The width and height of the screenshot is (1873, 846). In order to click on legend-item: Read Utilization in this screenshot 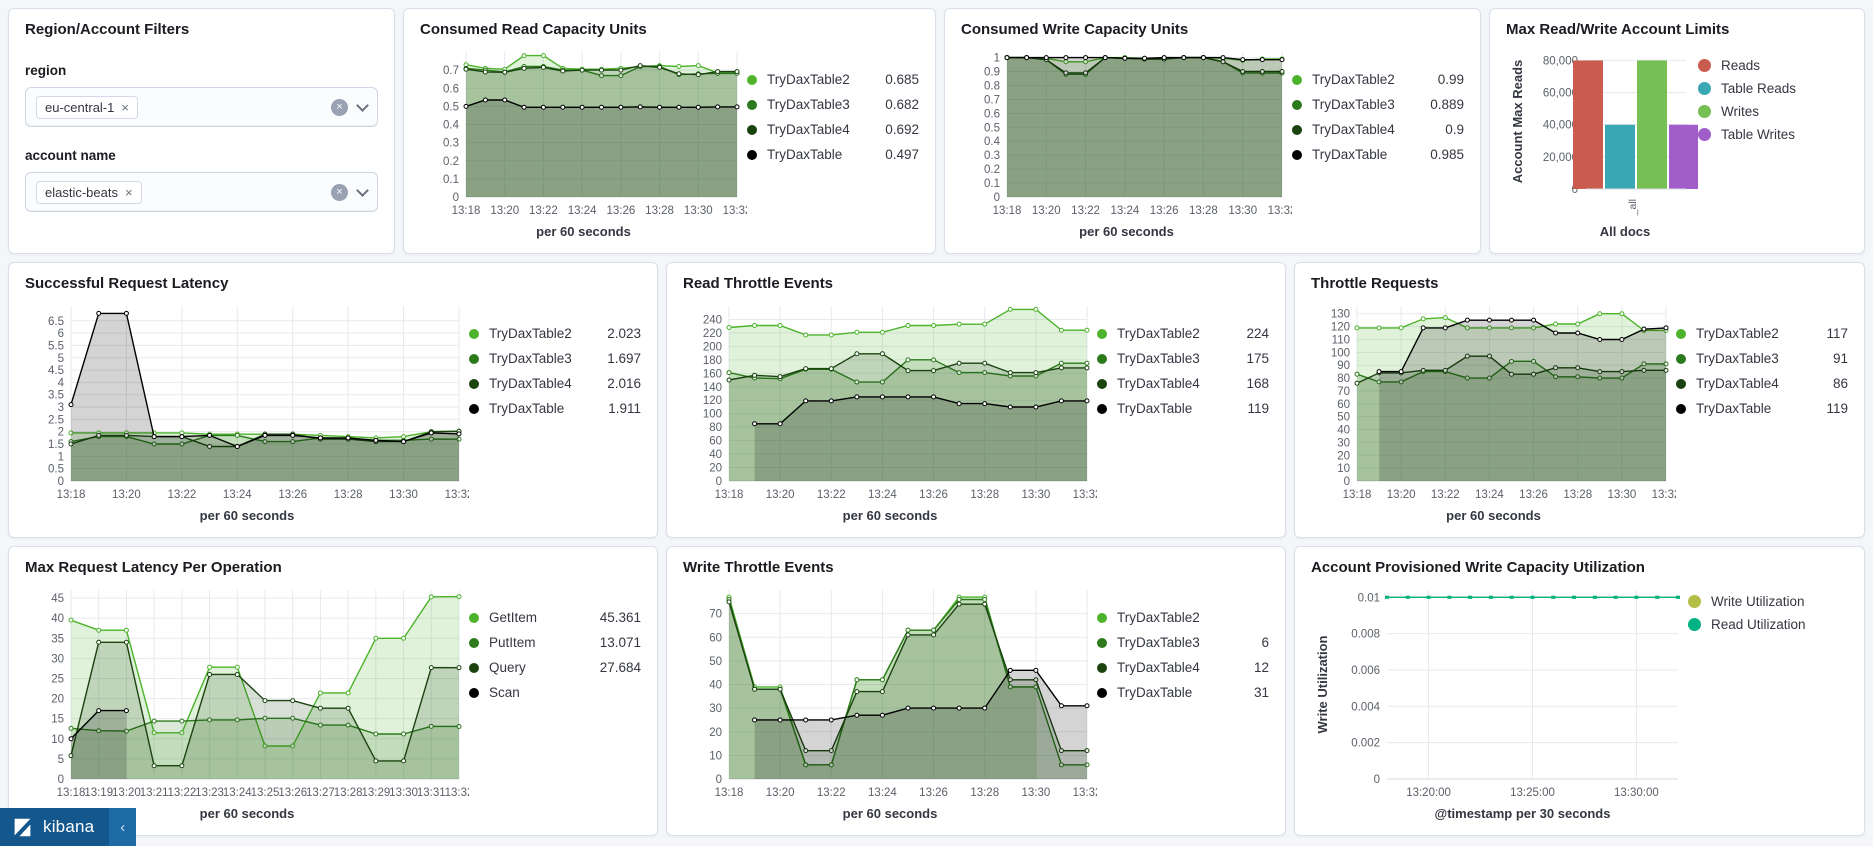, I will do `click(1768, 624)`.